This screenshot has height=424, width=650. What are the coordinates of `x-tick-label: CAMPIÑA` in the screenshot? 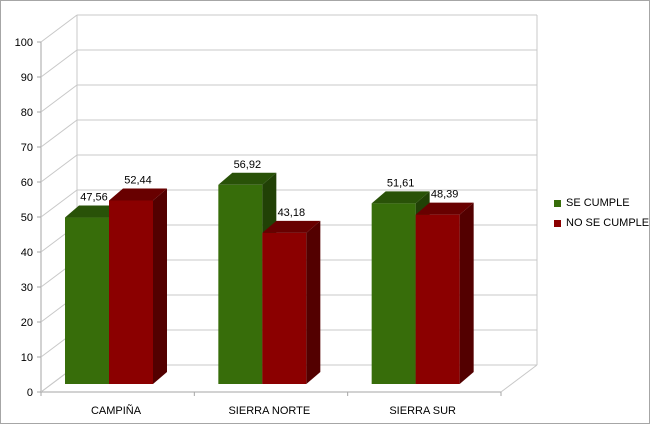 It's located at (116, 410).